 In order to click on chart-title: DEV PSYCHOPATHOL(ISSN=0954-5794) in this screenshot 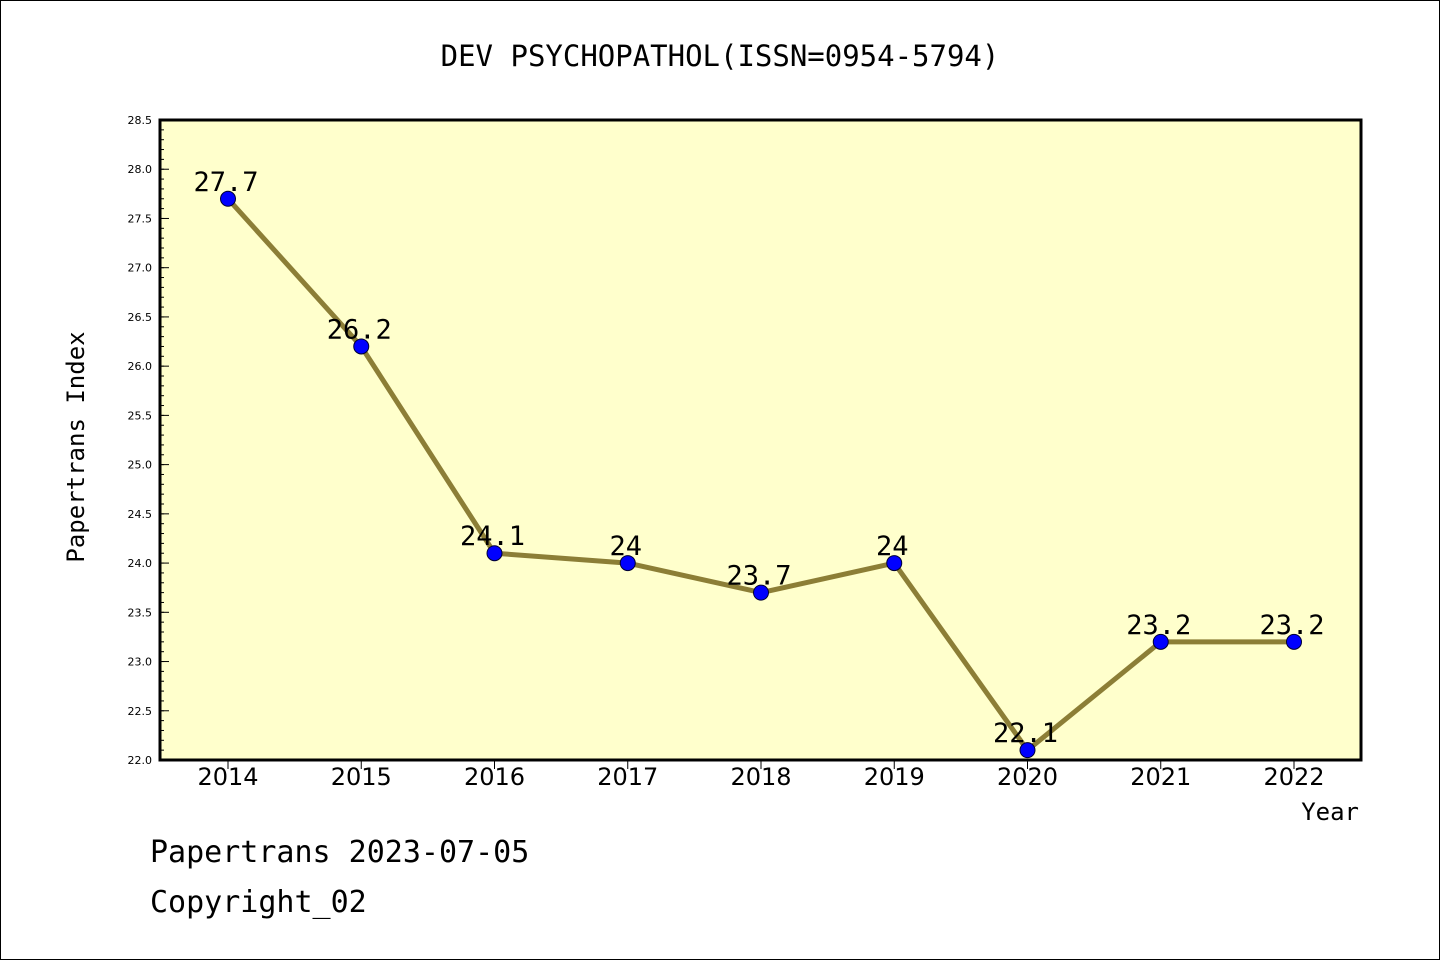, I will do `click(720, 56)`.